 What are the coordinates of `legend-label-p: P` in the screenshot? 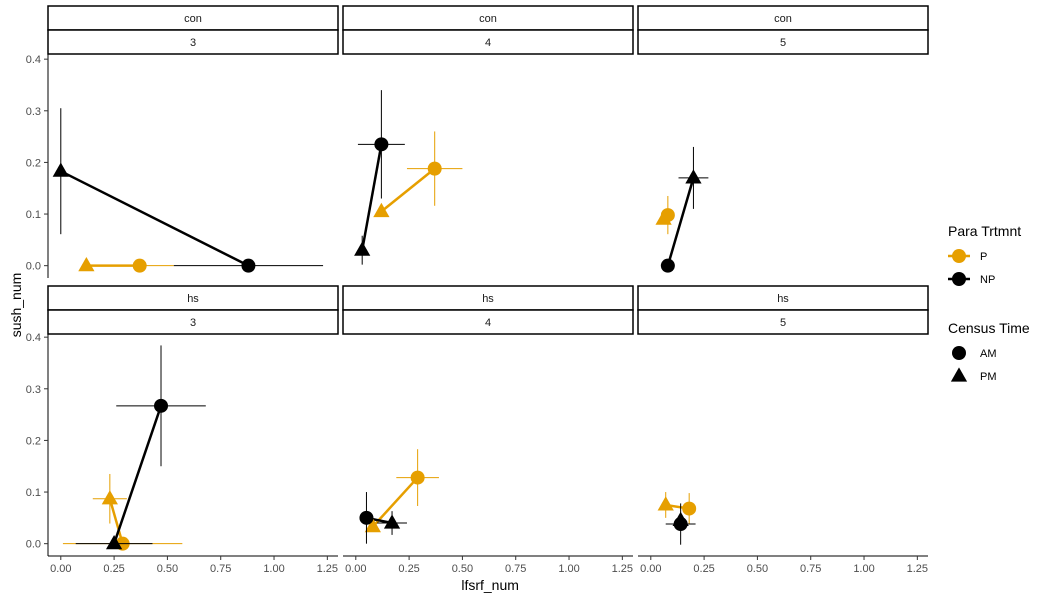 It's located at (983, 257).